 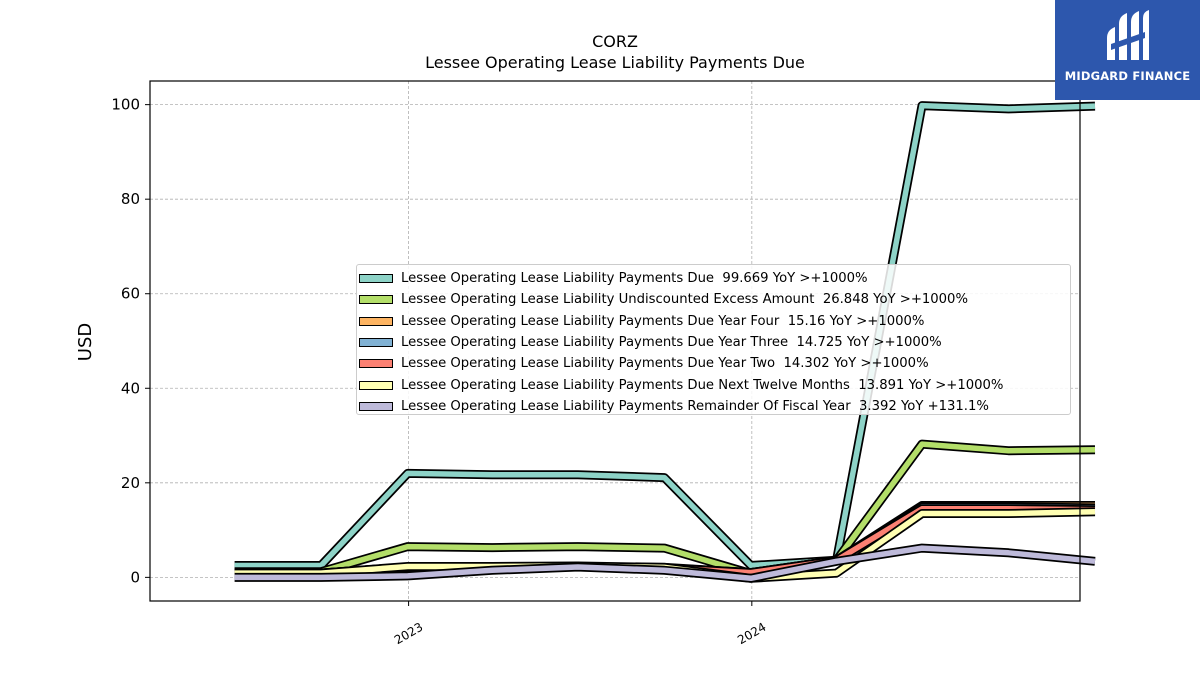 I want to click on y-tick-label: 40, so click(x=130, y=388).